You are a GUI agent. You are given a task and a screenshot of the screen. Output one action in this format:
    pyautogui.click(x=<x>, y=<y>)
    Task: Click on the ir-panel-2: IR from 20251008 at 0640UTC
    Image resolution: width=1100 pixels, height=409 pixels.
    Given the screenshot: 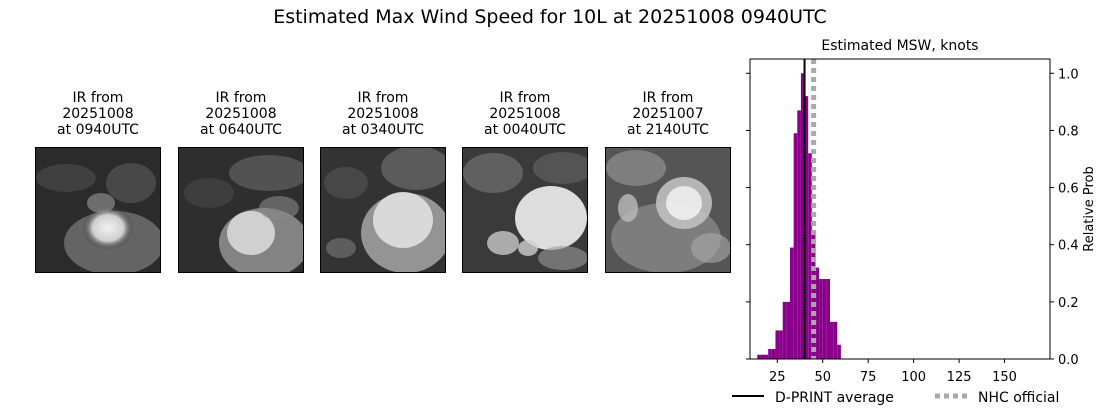 What is the action you would take?
    pyautogui.click(x=241, y=181)
    